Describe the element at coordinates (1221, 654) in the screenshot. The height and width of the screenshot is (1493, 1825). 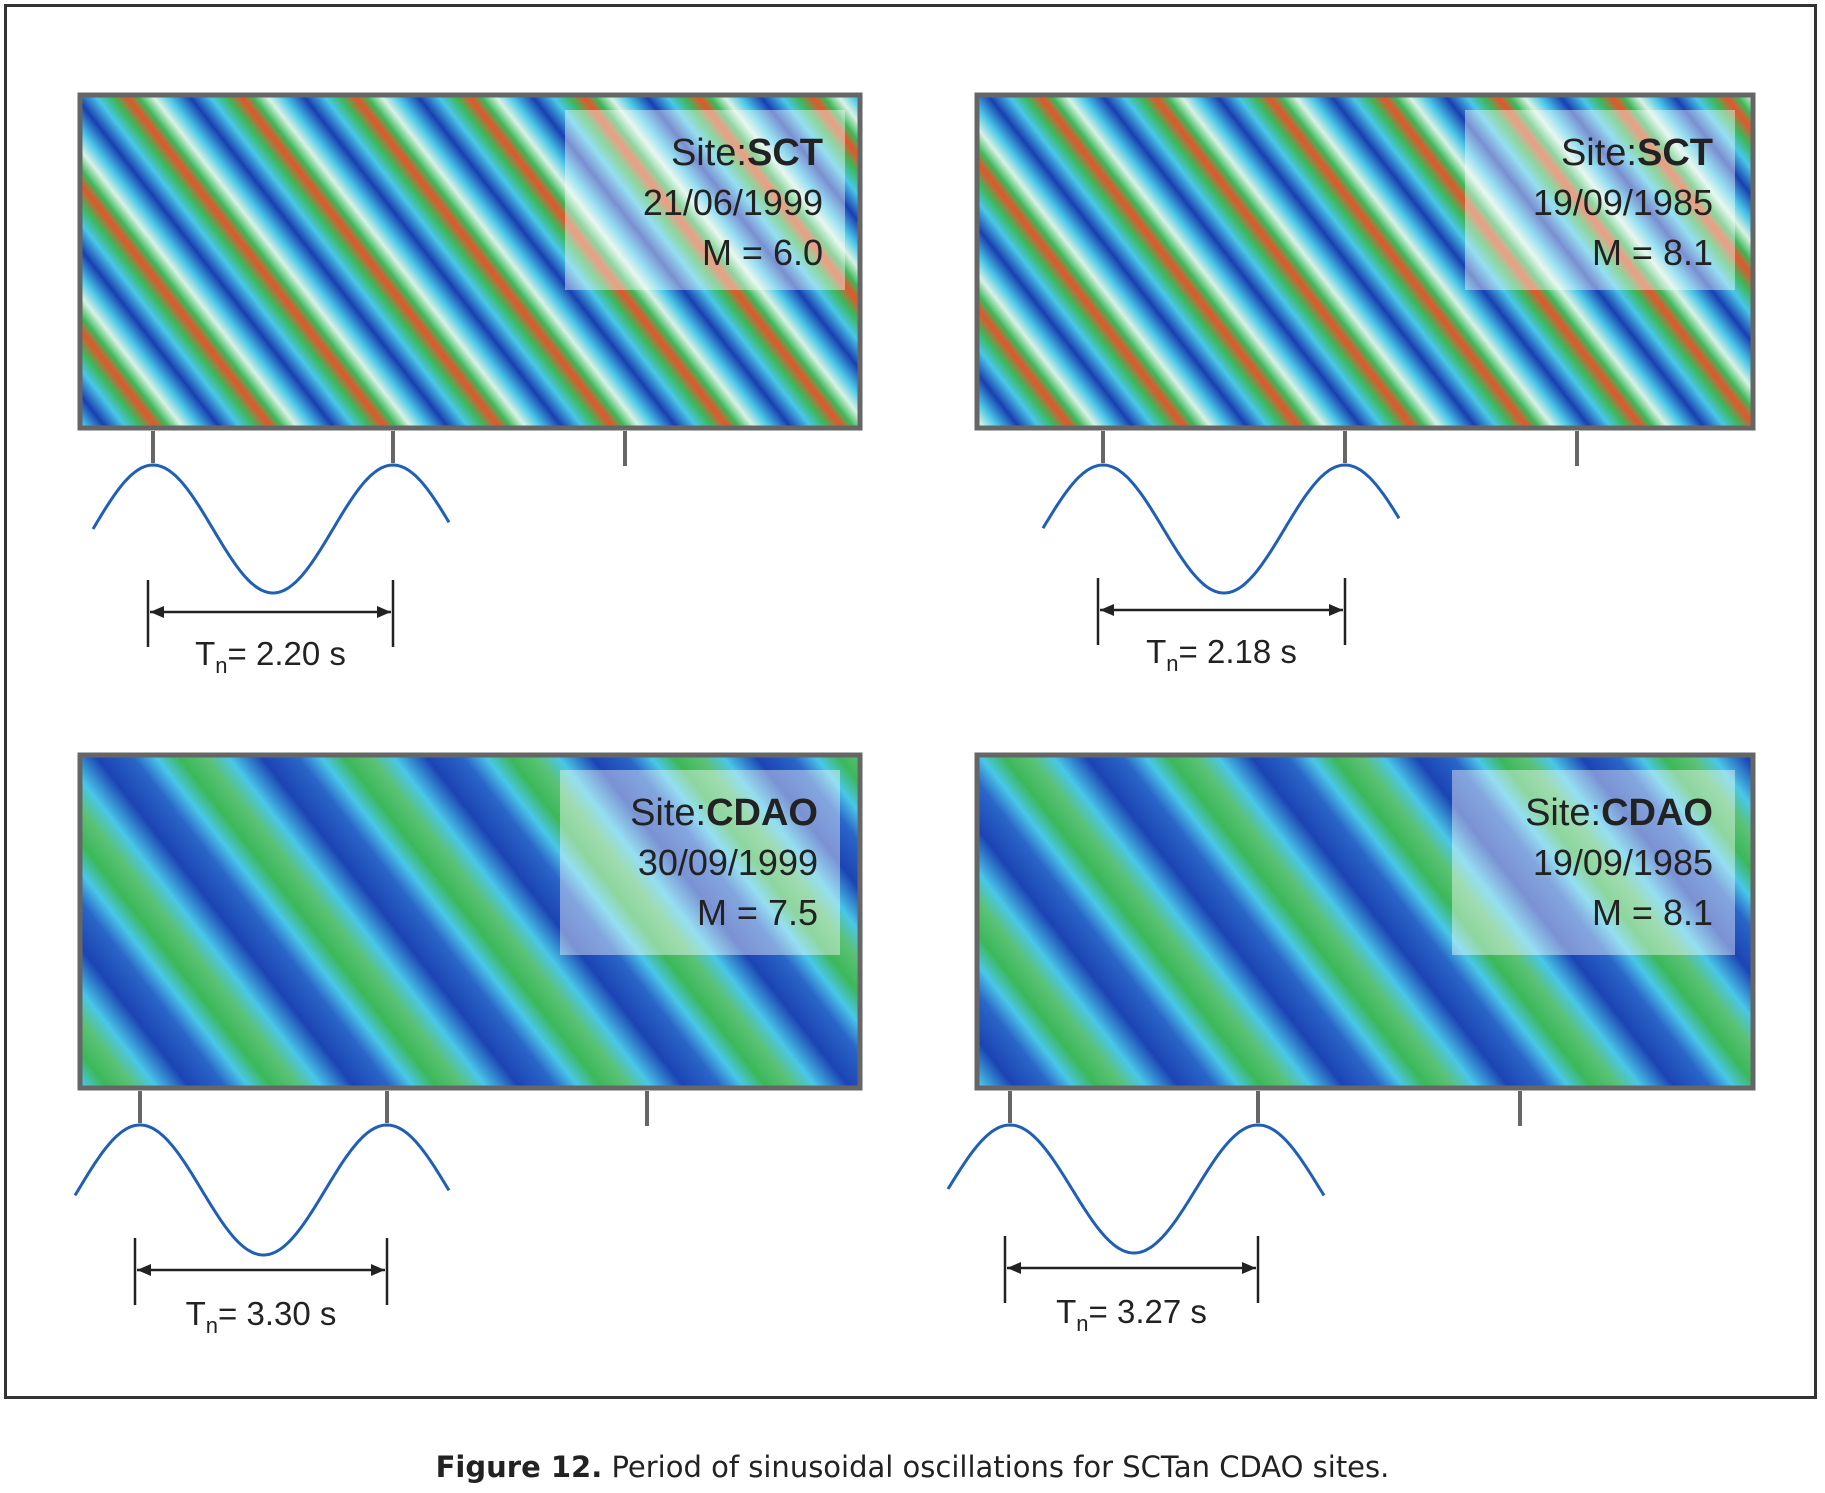
I see `period-label: Tn= 2.18 s` at that location.